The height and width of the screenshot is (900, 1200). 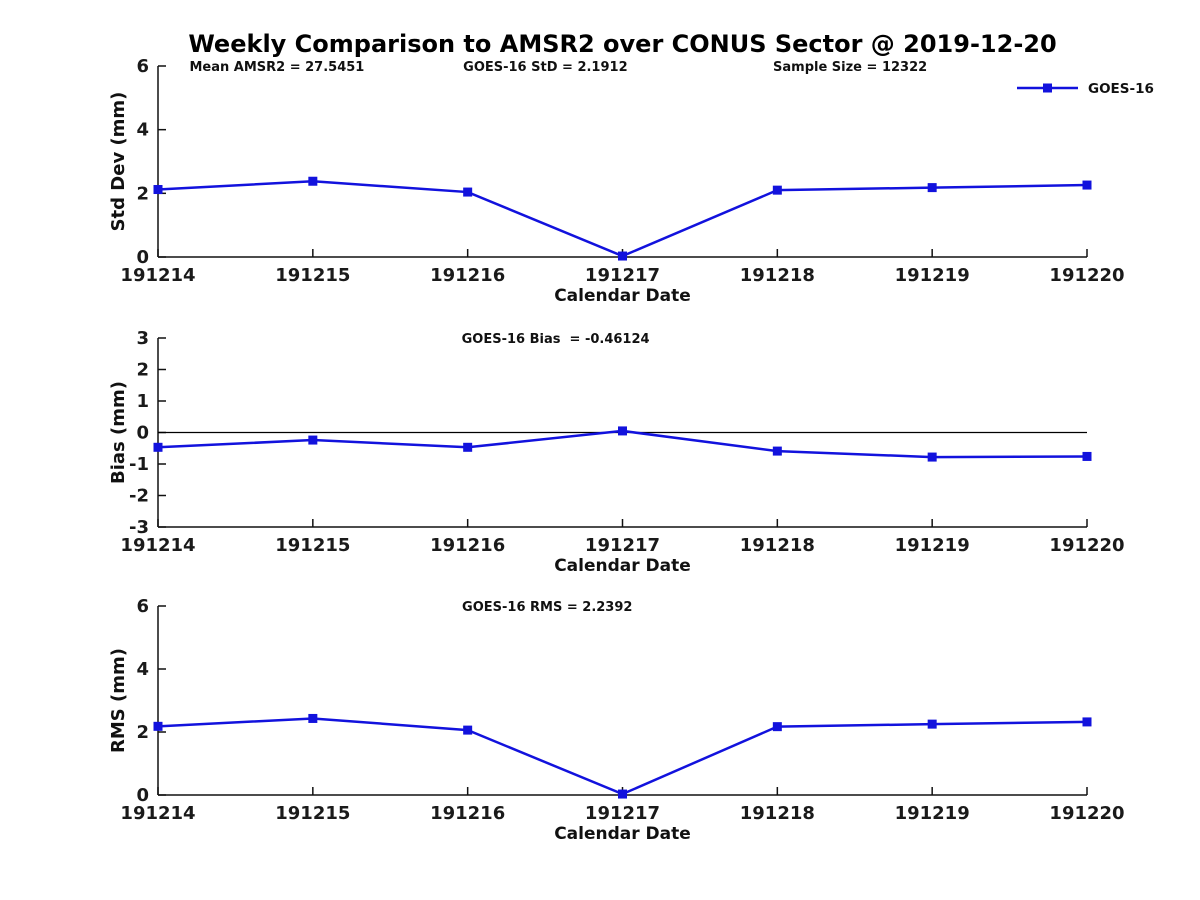 I want to click on stat-annotation: Sample Size = 12322, so click(x=850, y=67).